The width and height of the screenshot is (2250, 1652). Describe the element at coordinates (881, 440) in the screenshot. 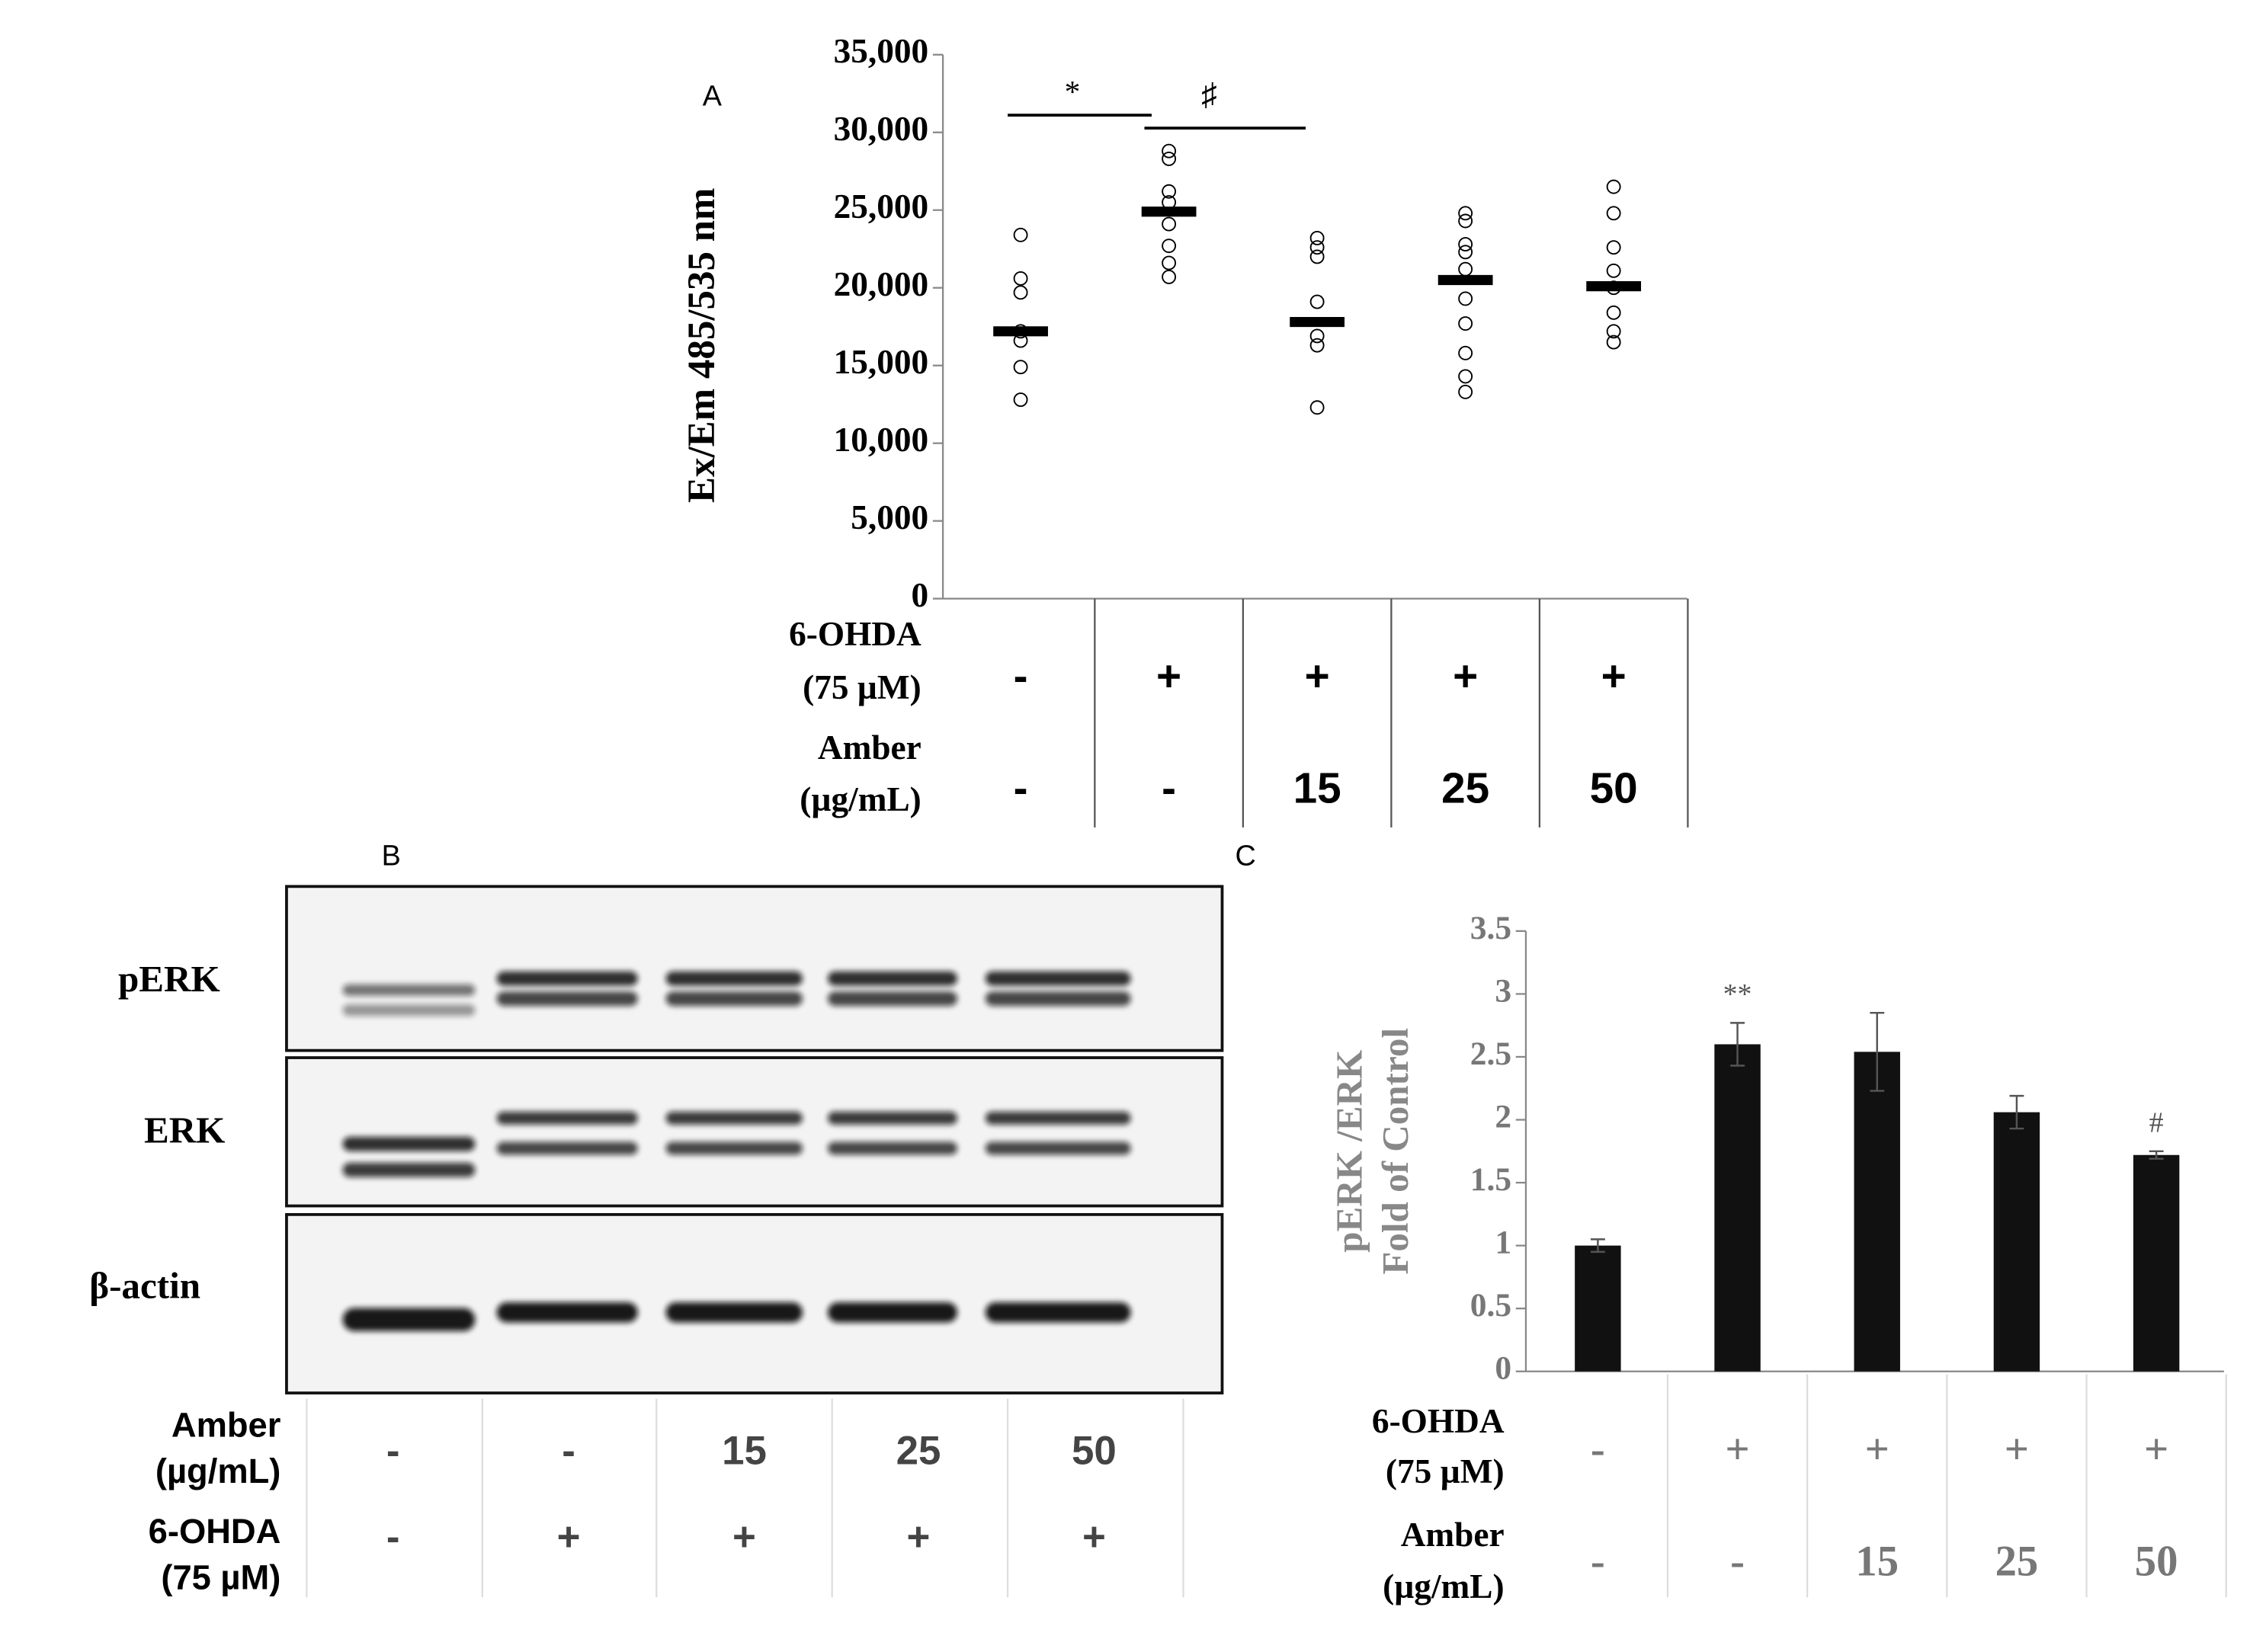

I see `y-tick-label: 10,000` at that location.